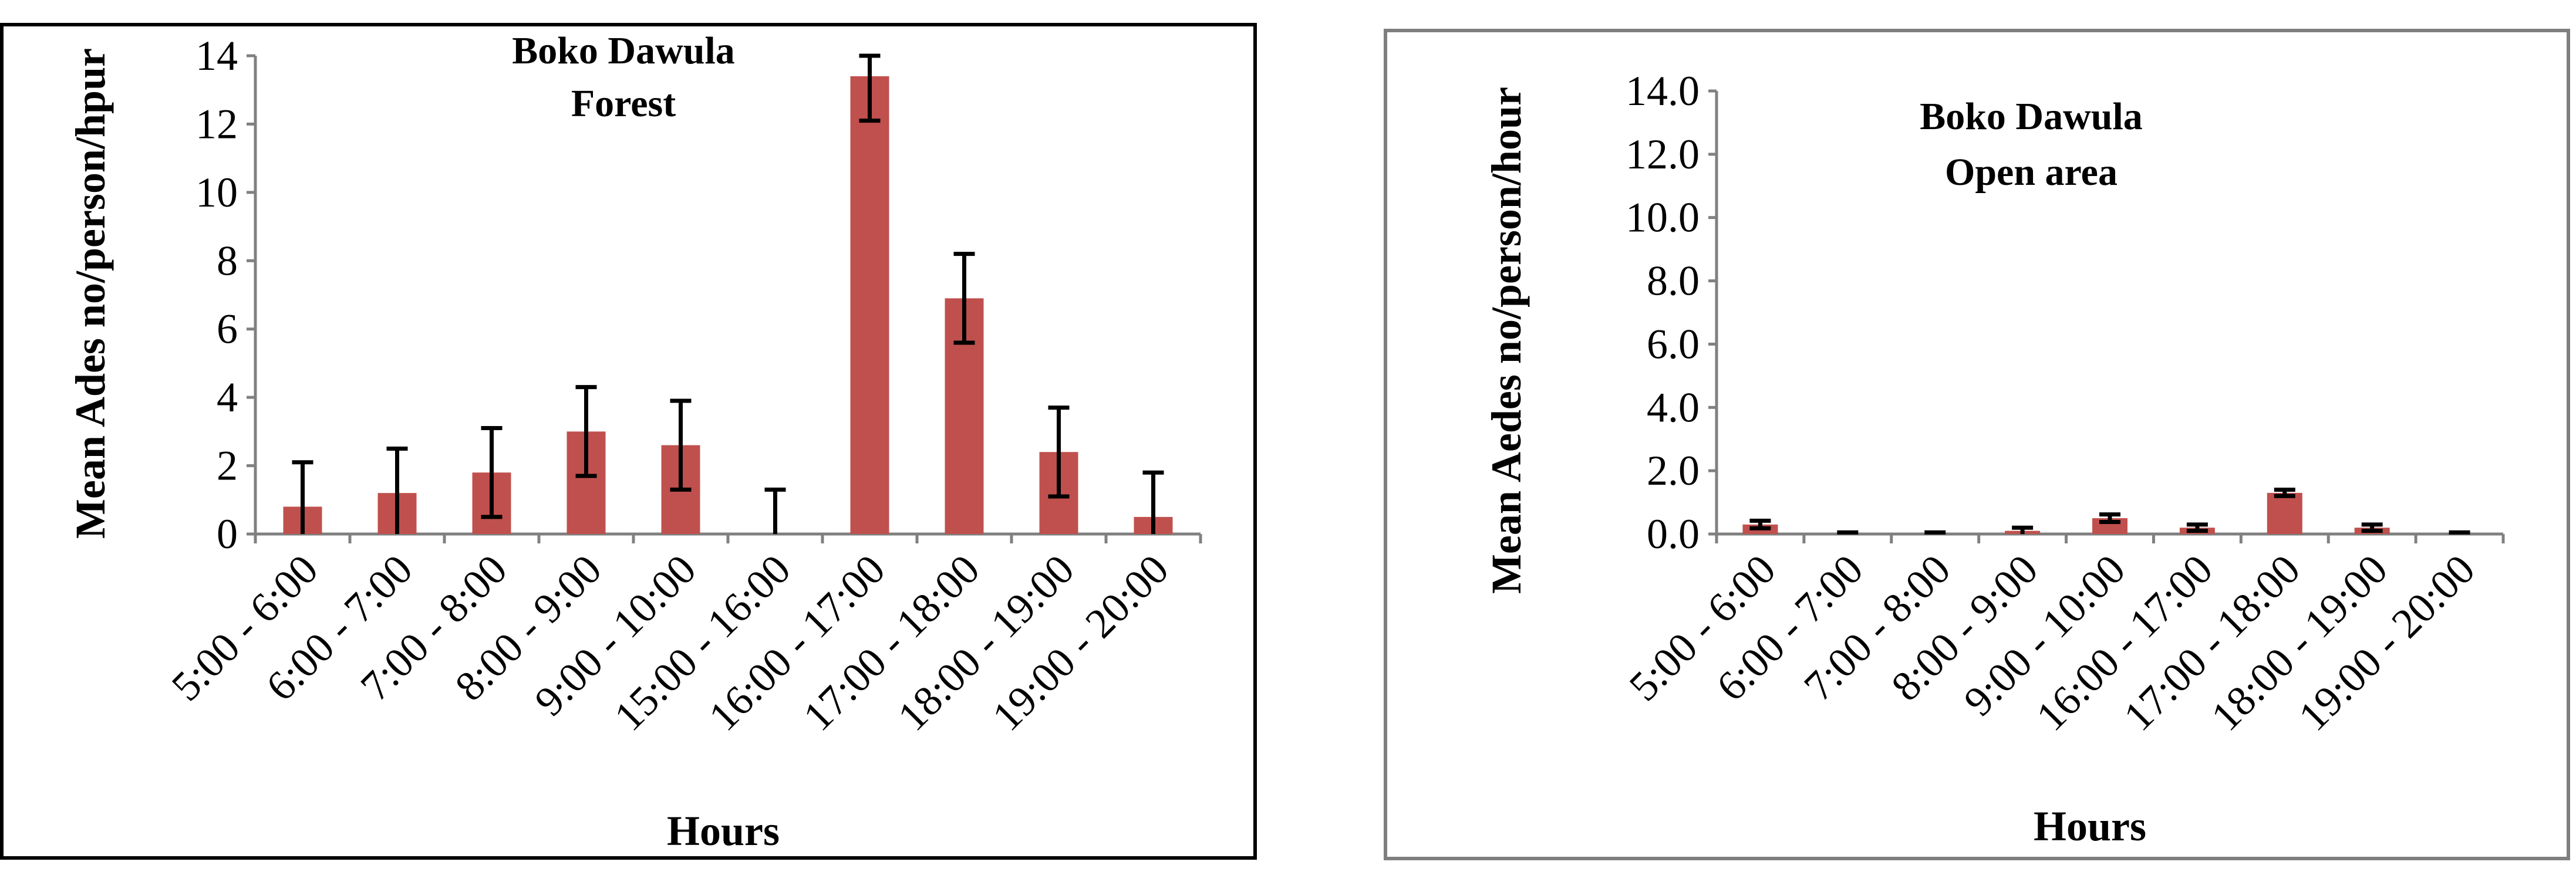 The width and height of the screenshot is (2576, 882). What do you see at coordinates (723, 830) in the screenshot?
I see `left-x-axis-label: Hours` at bounding box center [723, 830].